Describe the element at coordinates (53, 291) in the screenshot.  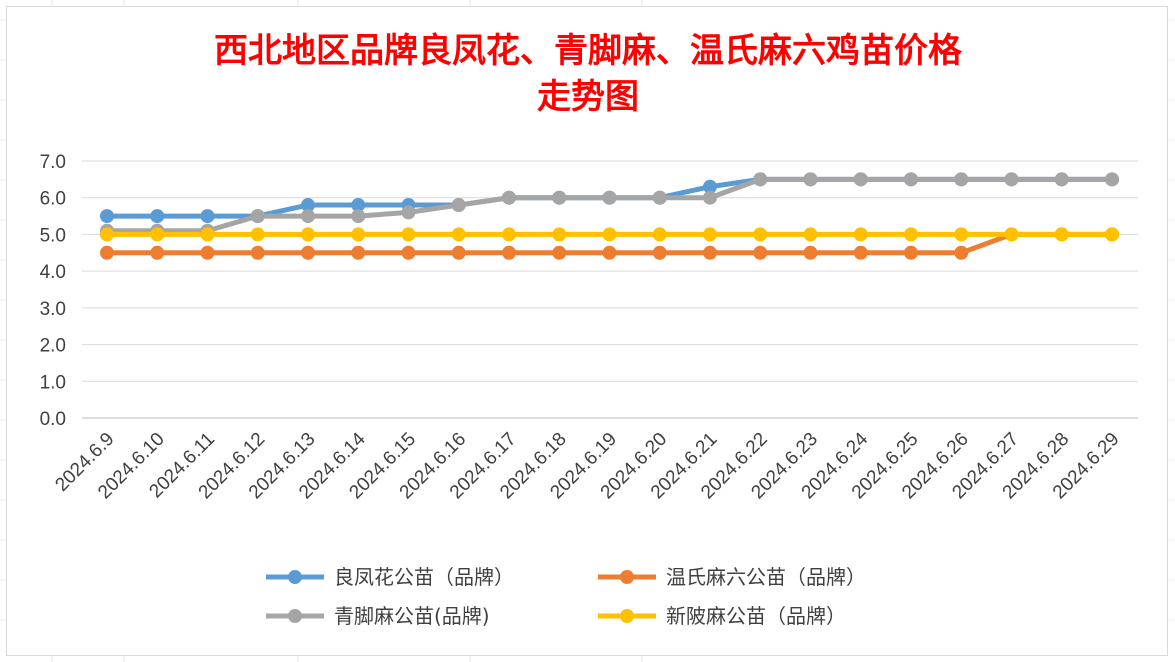
I see `y-axis-tick-labels: 0.0 1.0 2.0 3.0 4.0 5.0 6.0 7.0` at that location.